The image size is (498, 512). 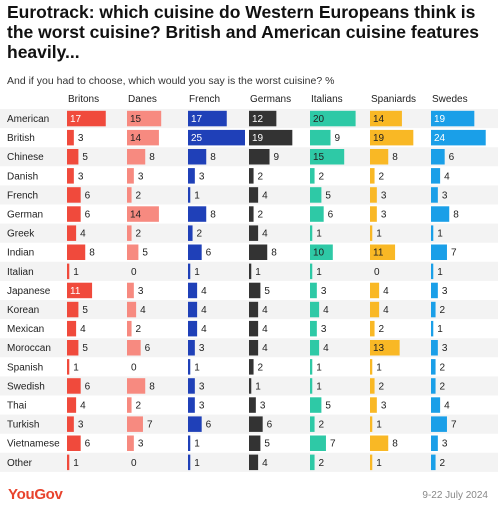 I want to click on series-header: Italians, so click(x=327, y=99).